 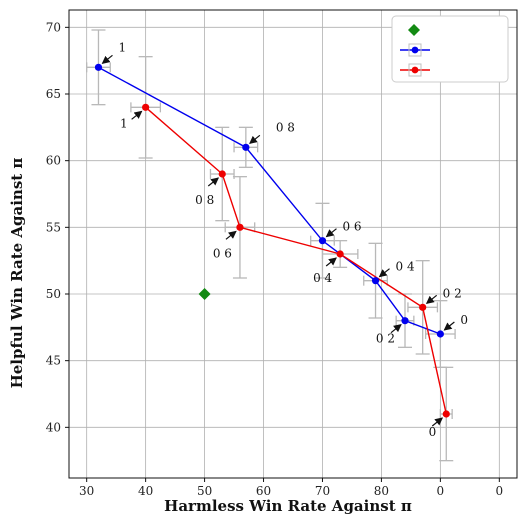 I want to click on x-axis-ticks: 30 40 50 60 70 80 0 0, so click(x=291, y=488).